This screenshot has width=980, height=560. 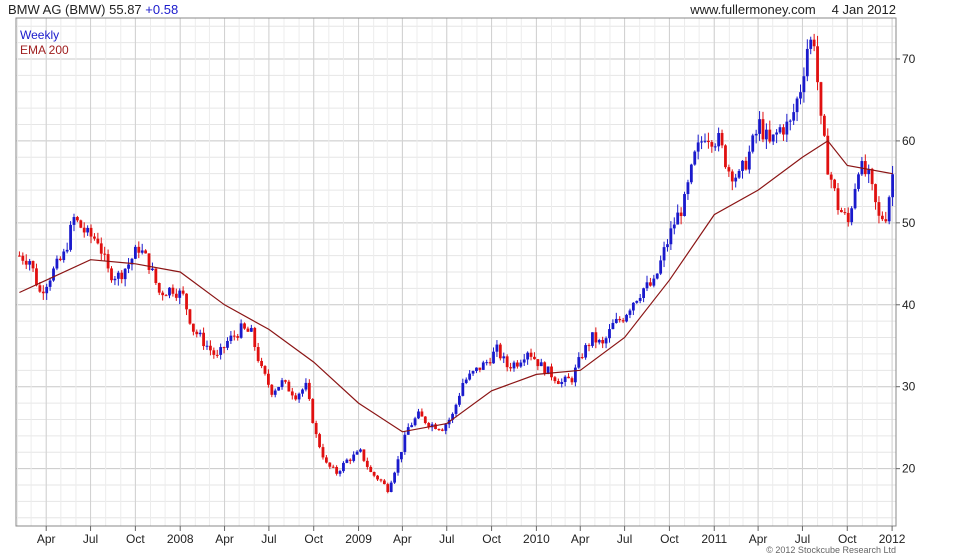 What do you see at coordinates (57, 9) in the screenshot?
I see `chart-title: BMW AG (BMW)` at bounding box center [57, 9].